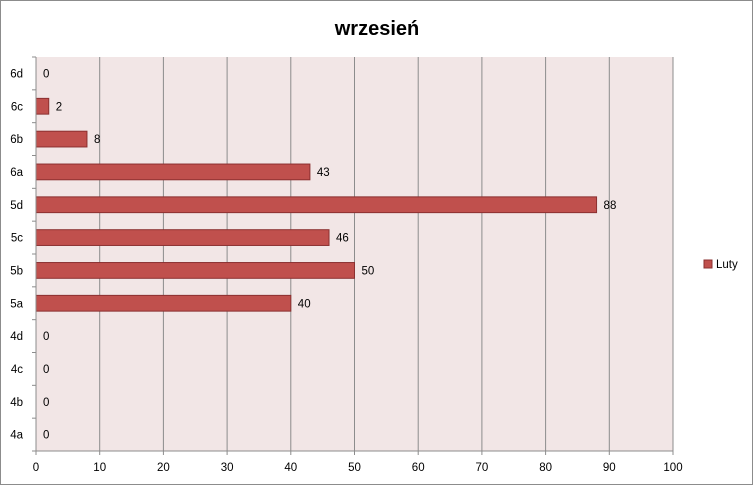 The height and width of the screenshot is (486, 753). What do you see at coordinates (23, 254) in the screenshot?
I see `y-axis-ticks: 4a 4b 4c 4d 5a 5b 5c 5d 6a 6b 6c 6d` at bounding box center [23, 254].